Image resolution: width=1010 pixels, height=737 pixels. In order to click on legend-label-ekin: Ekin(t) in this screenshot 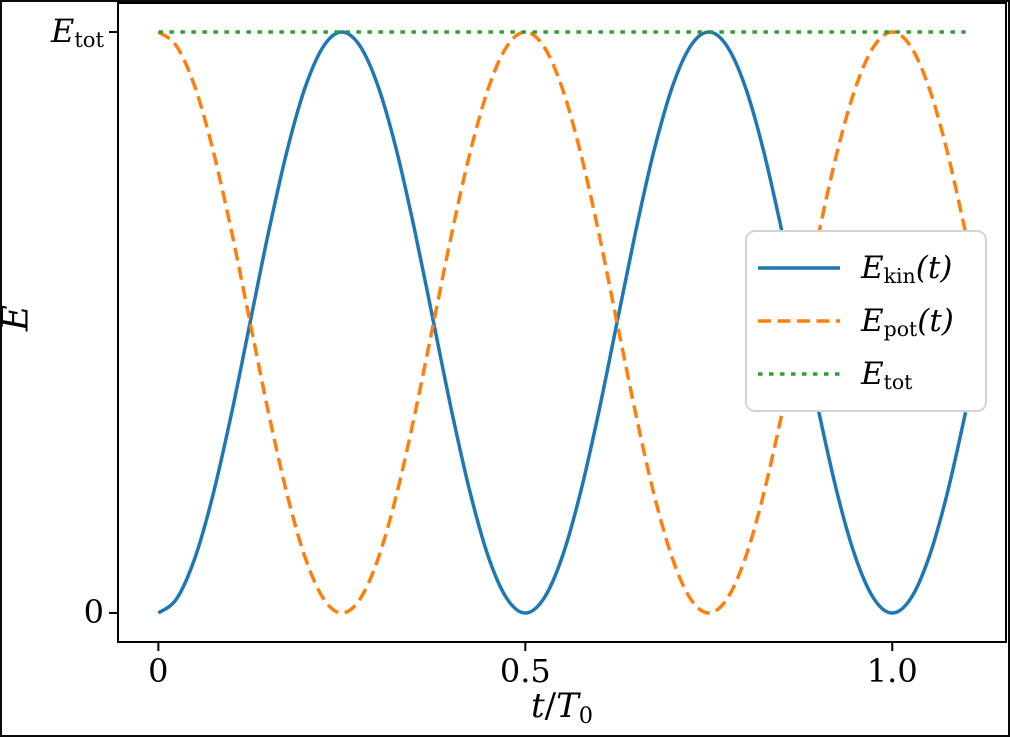, I will do `click(907, 269)`.